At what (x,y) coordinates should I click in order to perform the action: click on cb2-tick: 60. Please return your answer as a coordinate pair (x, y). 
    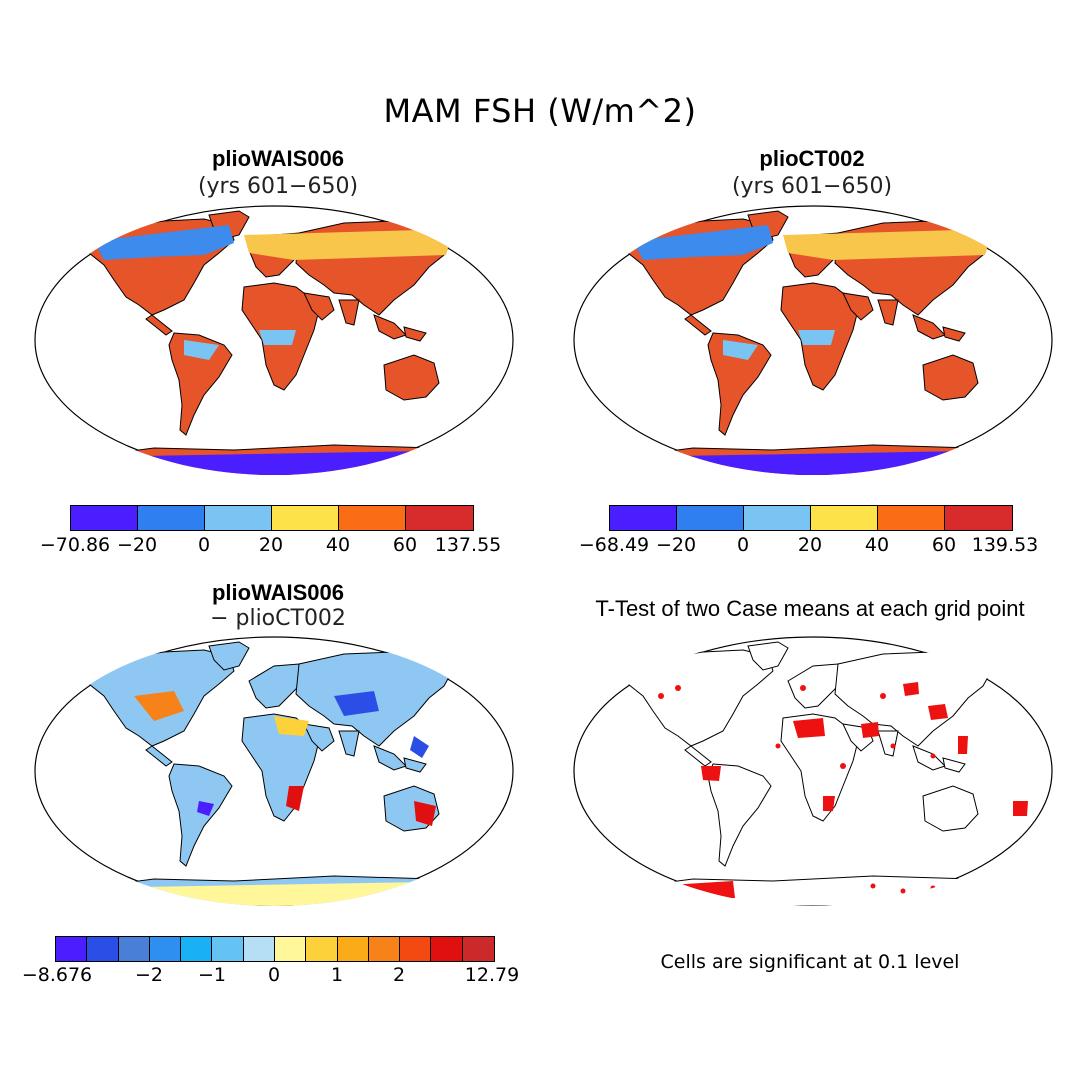
    Looking at the image, I should click on (944, 545).